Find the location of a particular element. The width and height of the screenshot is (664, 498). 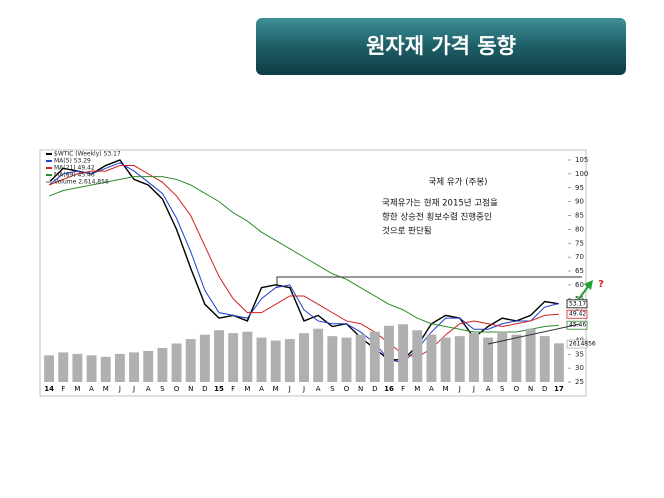

y-tick-label: 35 is located at coordinates (579, 354).